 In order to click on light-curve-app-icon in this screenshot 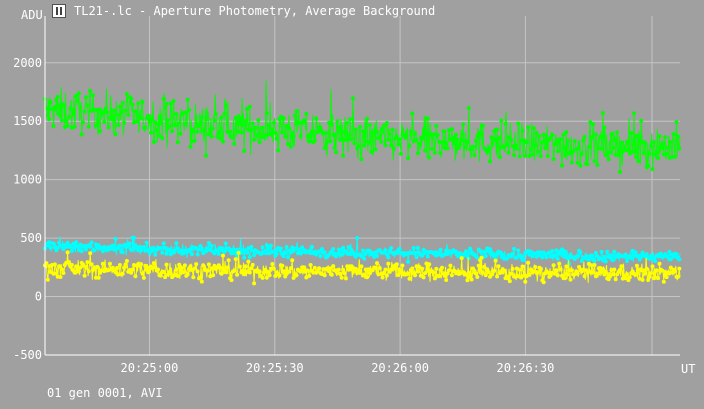, I will do `click(59, 11)`.